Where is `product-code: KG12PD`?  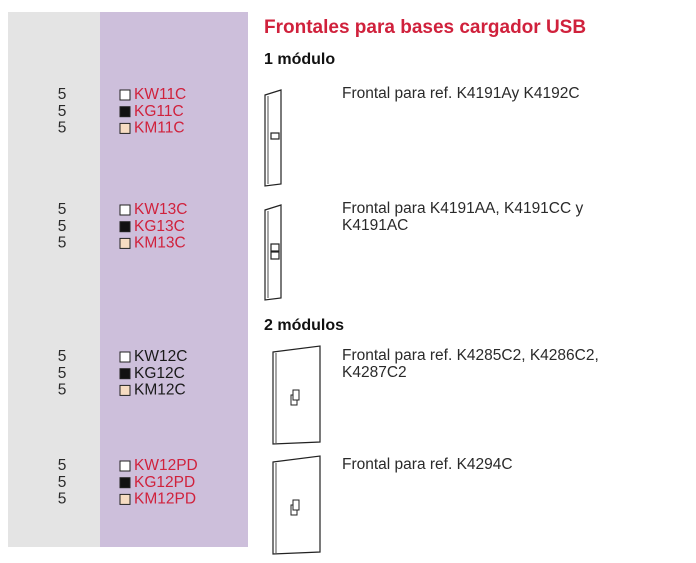
product-code: KG12PD is located at coordinates (164, 482).